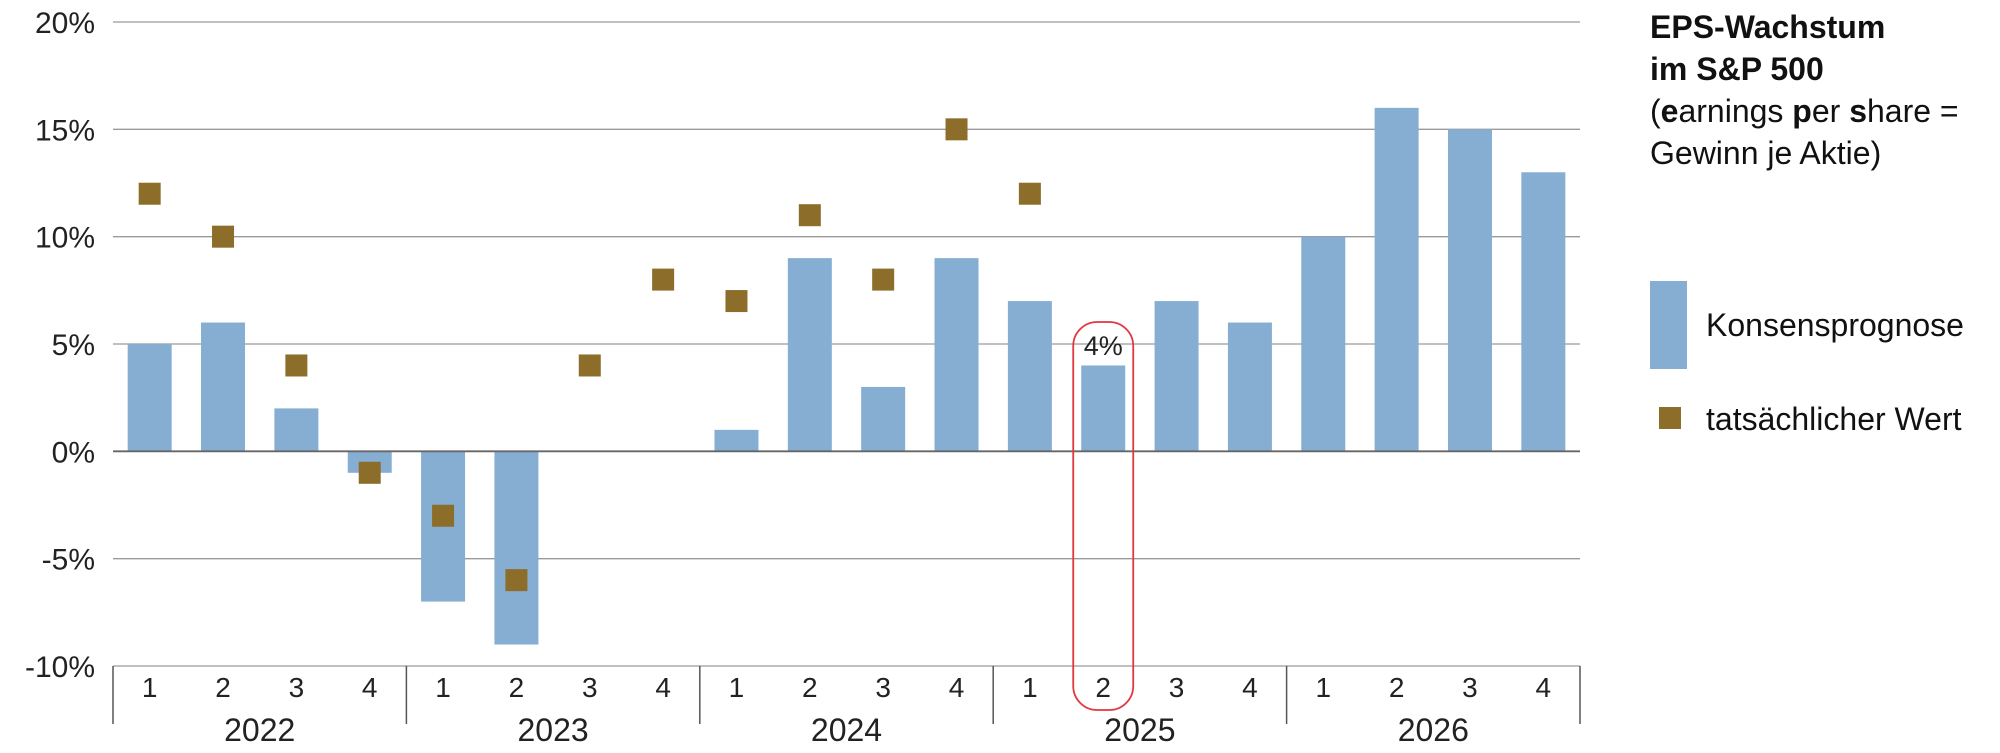  Describe the element at coordinates (60, 667) in the screenshot. I see `ytick-label-6: -10%` at that location.